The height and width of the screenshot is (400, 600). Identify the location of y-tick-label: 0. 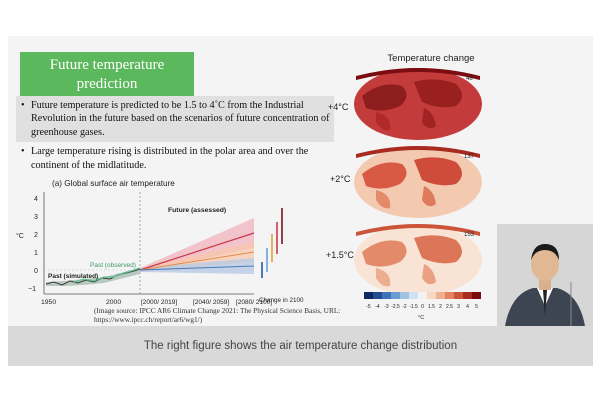
(36, 271).